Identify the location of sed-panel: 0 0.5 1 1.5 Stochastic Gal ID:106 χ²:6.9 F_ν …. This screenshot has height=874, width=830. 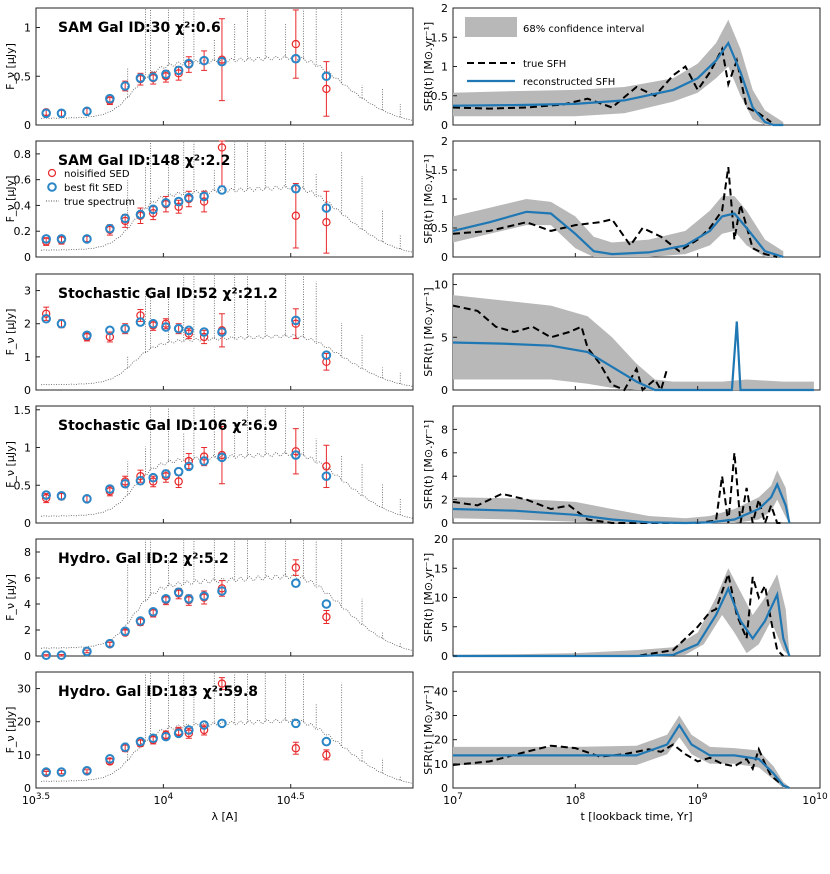
(209, 467).